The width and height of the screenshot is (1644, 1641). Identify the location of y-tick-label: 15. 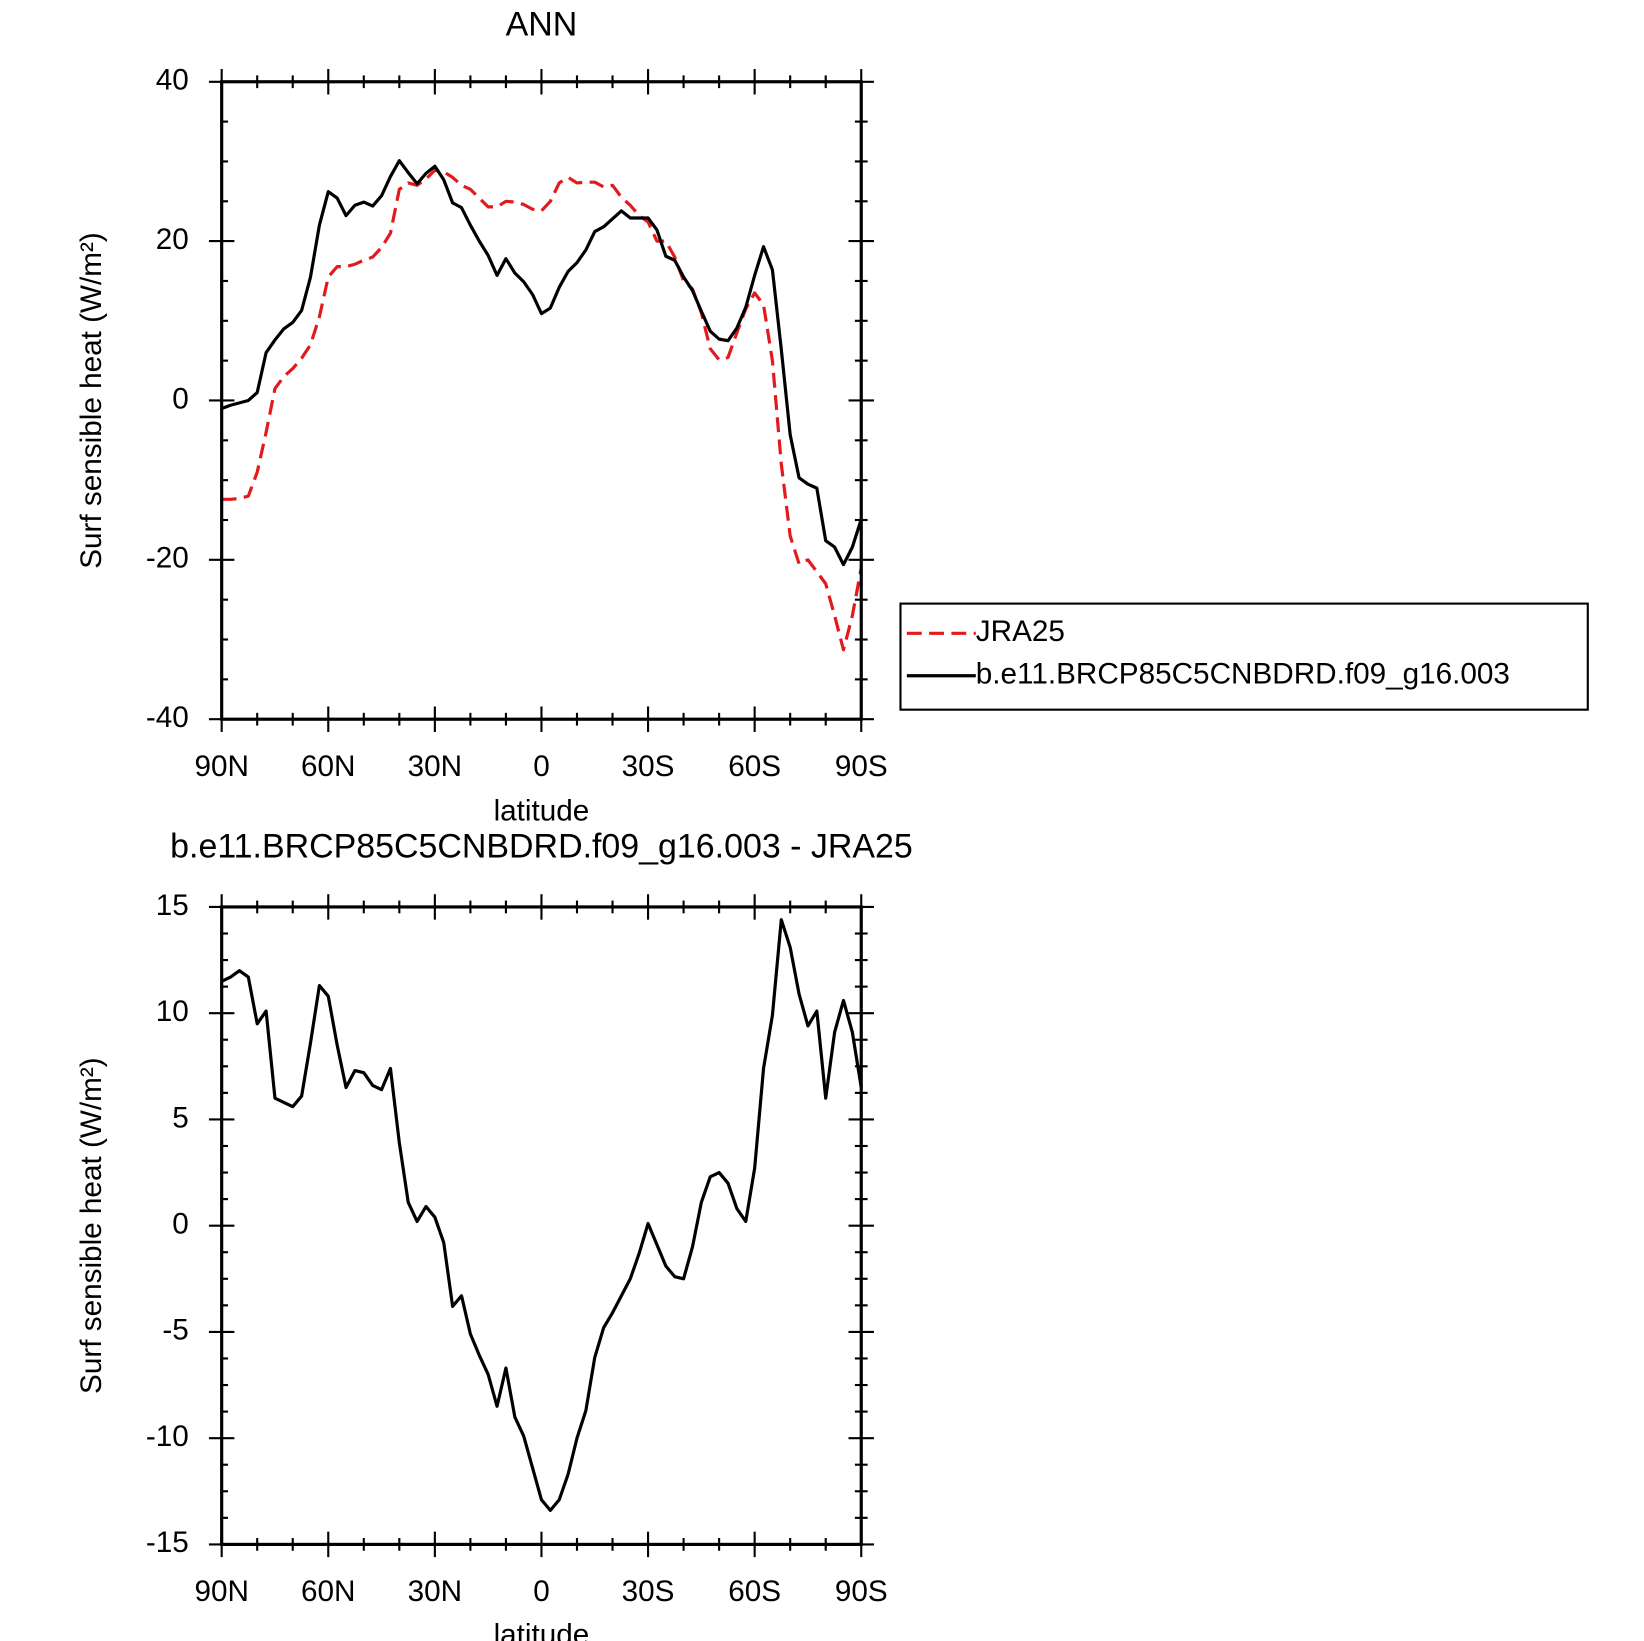
(172, 905).